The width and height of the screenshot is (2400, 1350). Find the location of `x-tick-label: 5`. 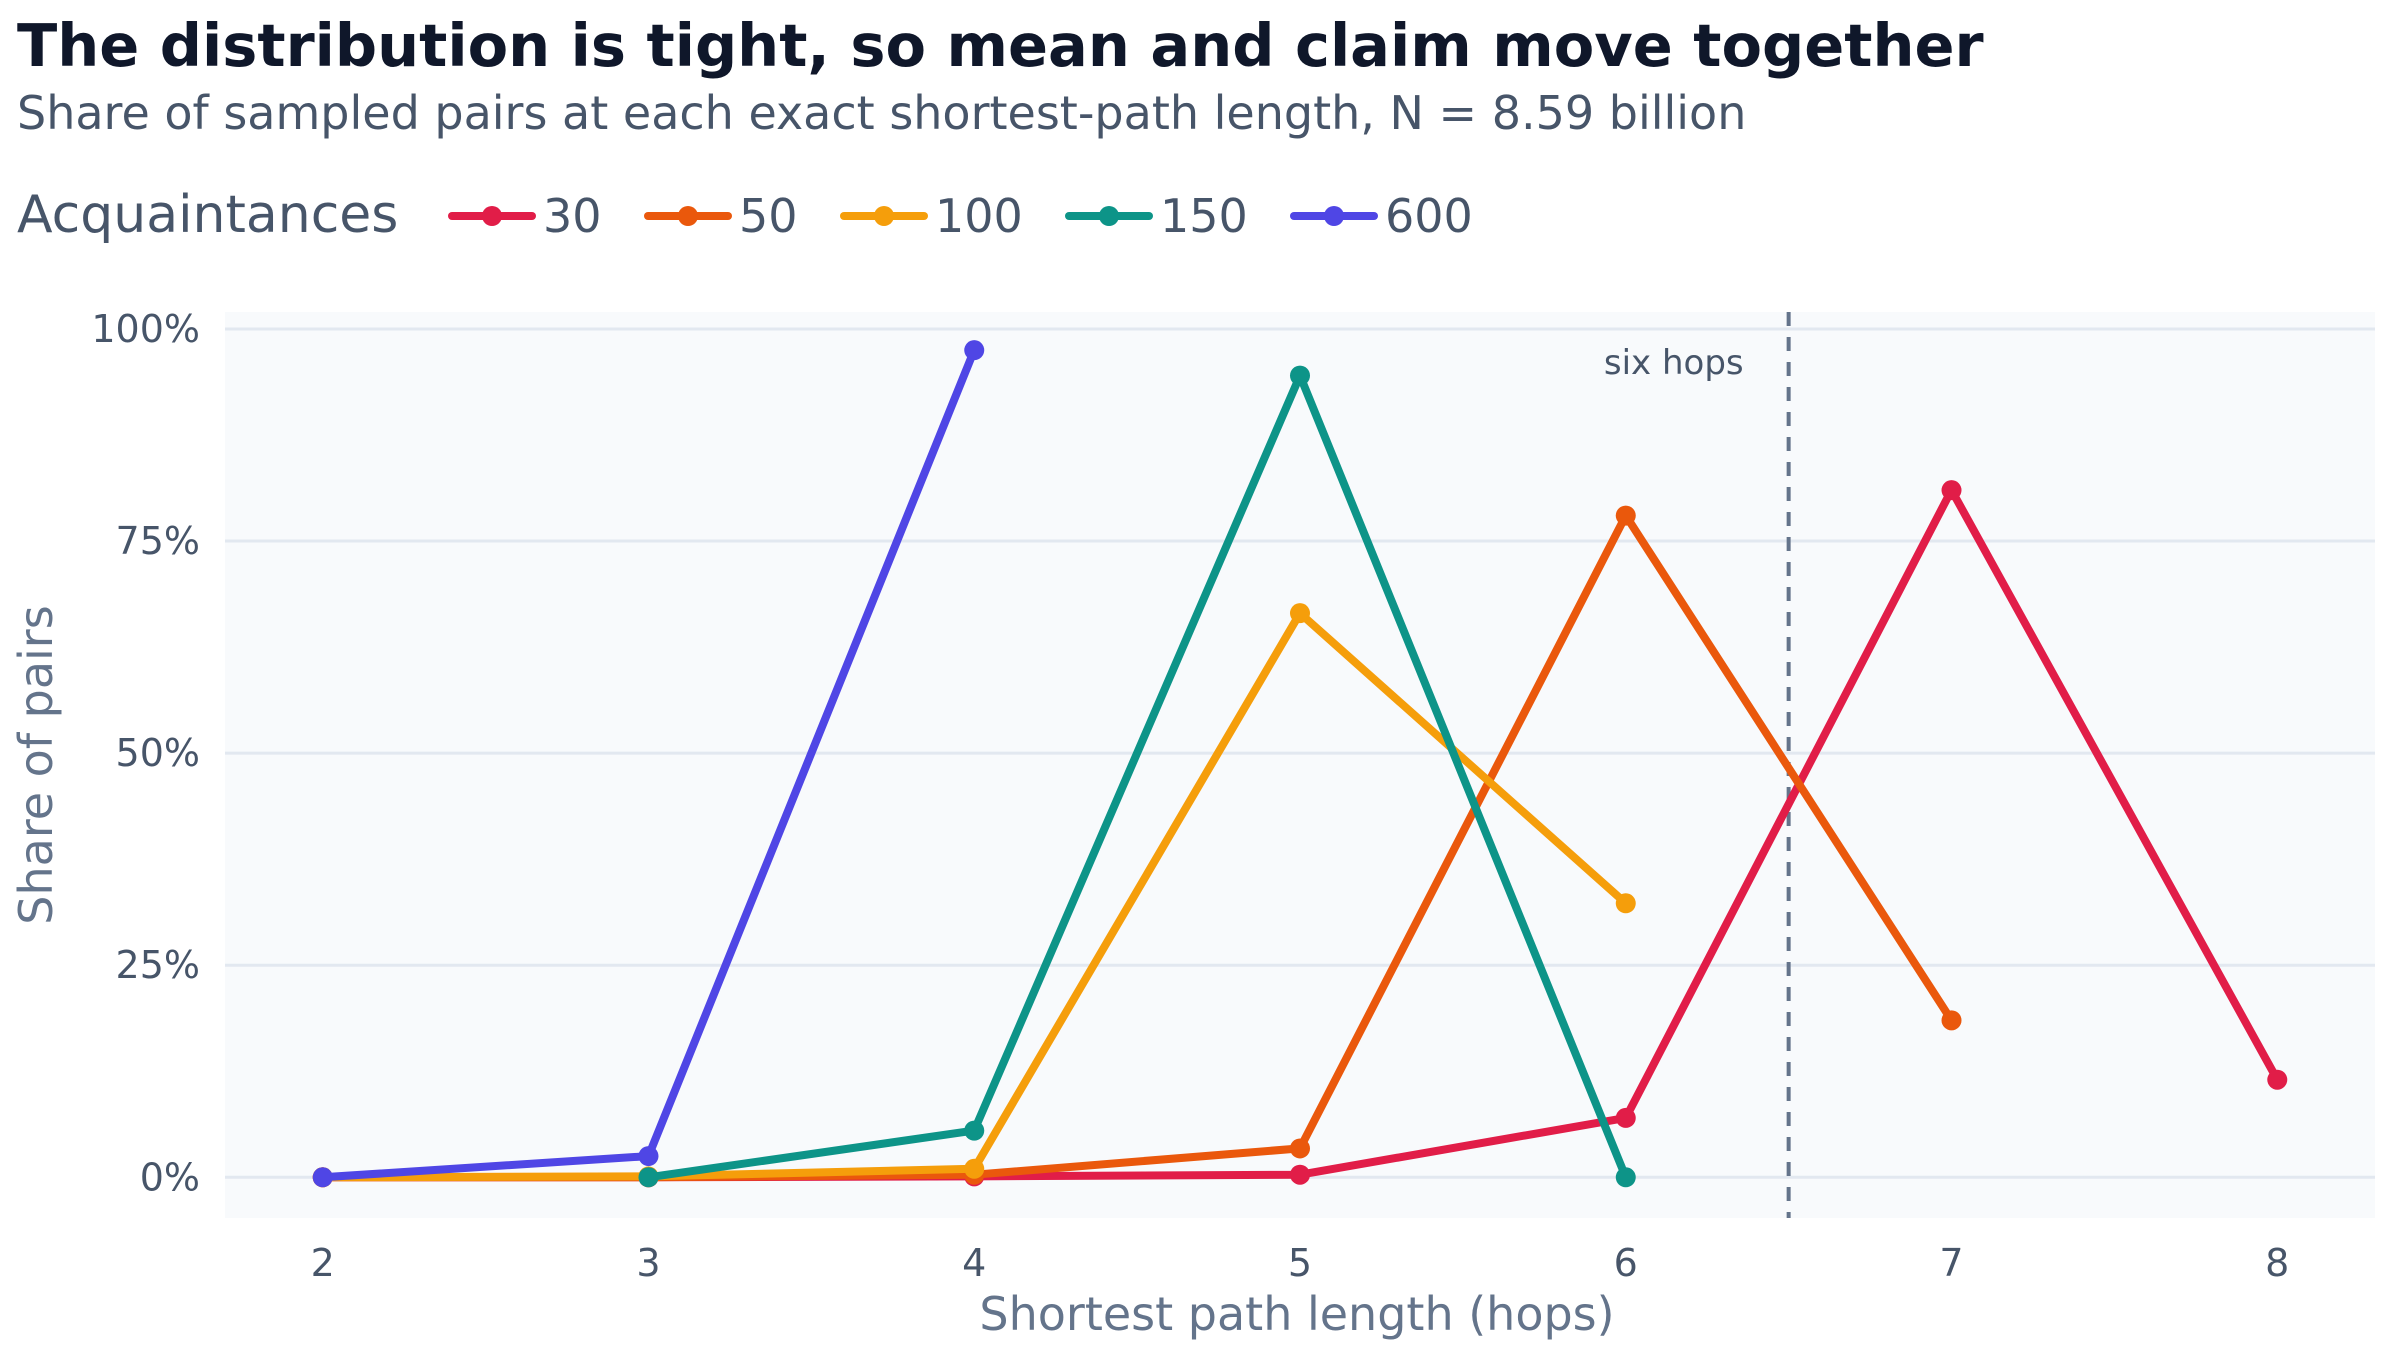

x-tick-label: 5 is located at coordinates (1300, 1263).